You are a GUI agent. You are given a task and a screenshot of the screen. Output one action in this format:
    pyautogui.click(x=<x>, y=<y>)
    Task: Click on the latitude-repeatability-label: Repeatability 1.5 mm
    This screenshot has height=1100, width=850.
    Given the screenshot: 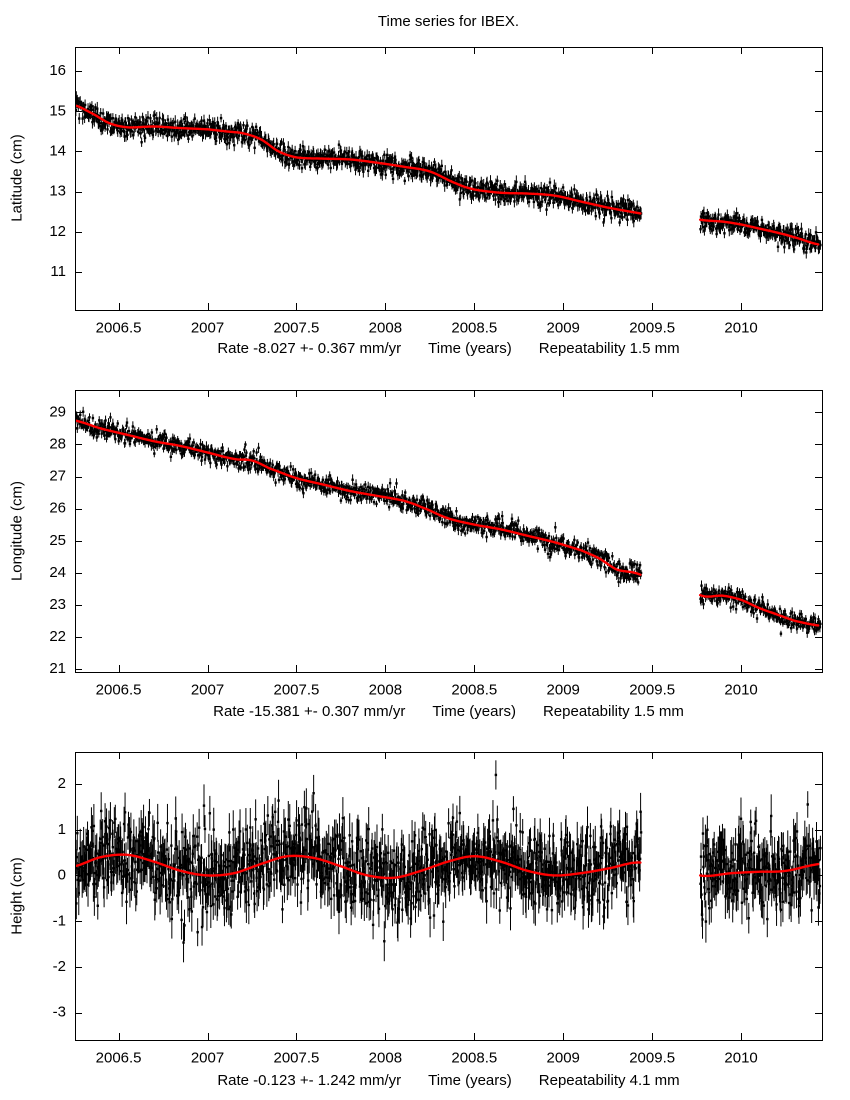 What is the action you would take?
    pyautogui.click(x=609, y=348)
    